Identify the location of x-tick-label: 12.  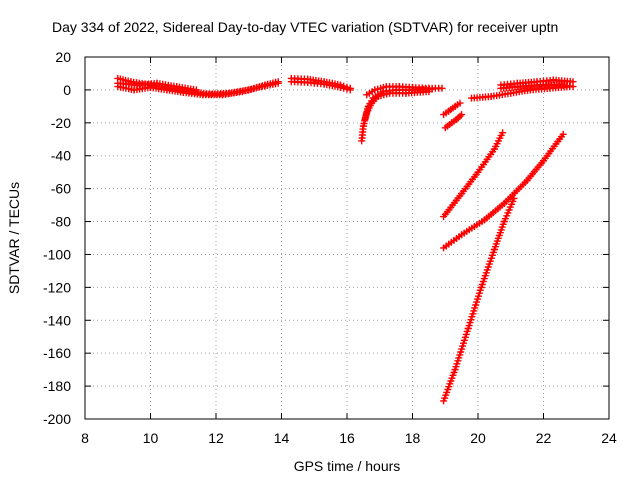
(216, 438).